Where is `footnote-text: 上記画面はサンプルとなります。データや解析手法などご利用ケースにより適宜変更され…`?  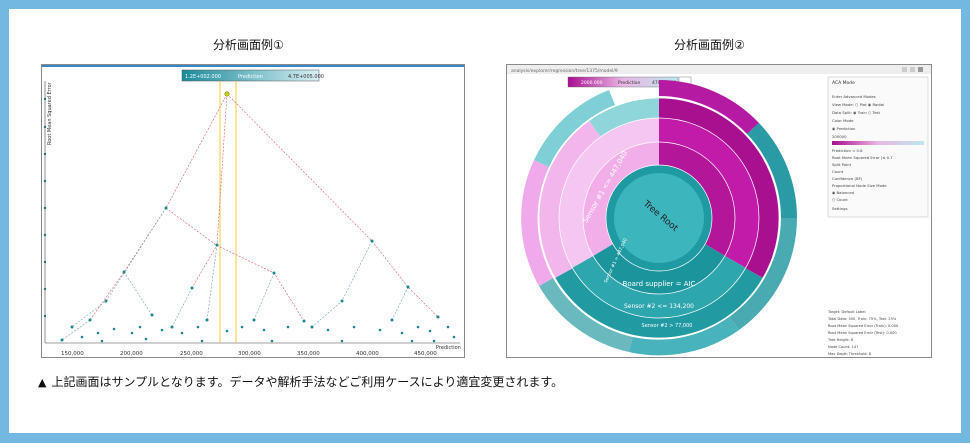 footnote-text: 上記画面はサンプルとなります。データや解析手法などご利用ケースにより適宜変更され… is located at coordinates (307, 382).